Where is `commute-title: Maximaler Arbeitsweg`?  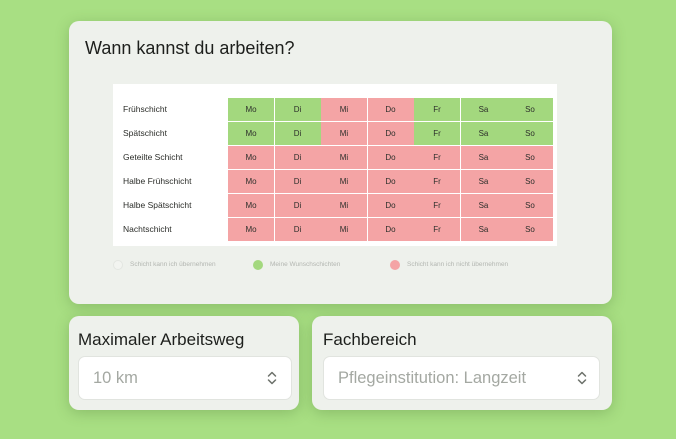
commute-title: Maximaler Arbeitsweg is located at coordinates (161, 339).